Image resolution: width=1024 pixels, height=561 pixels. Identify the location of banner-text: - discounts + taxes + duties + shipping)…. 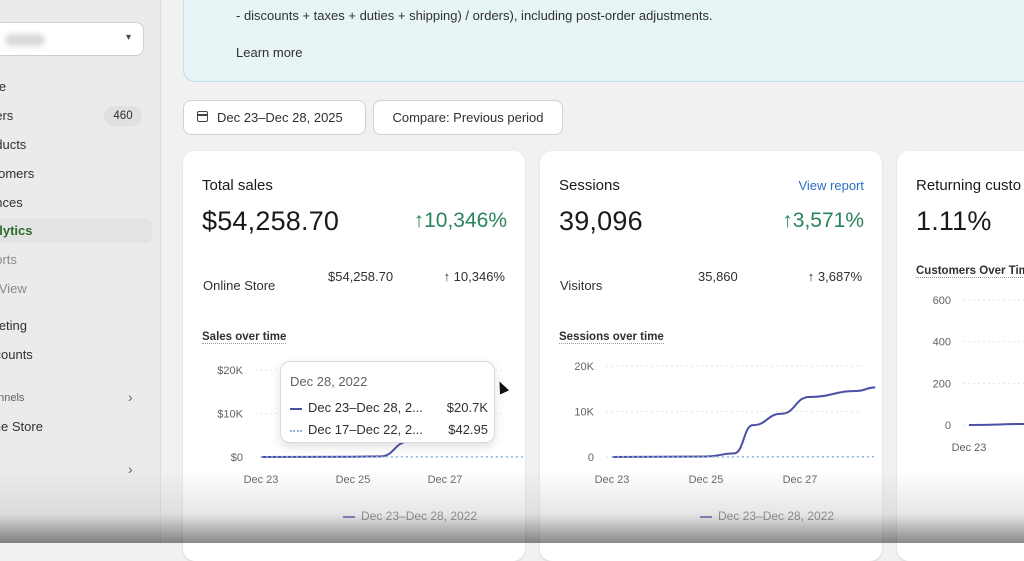
(474, 15).